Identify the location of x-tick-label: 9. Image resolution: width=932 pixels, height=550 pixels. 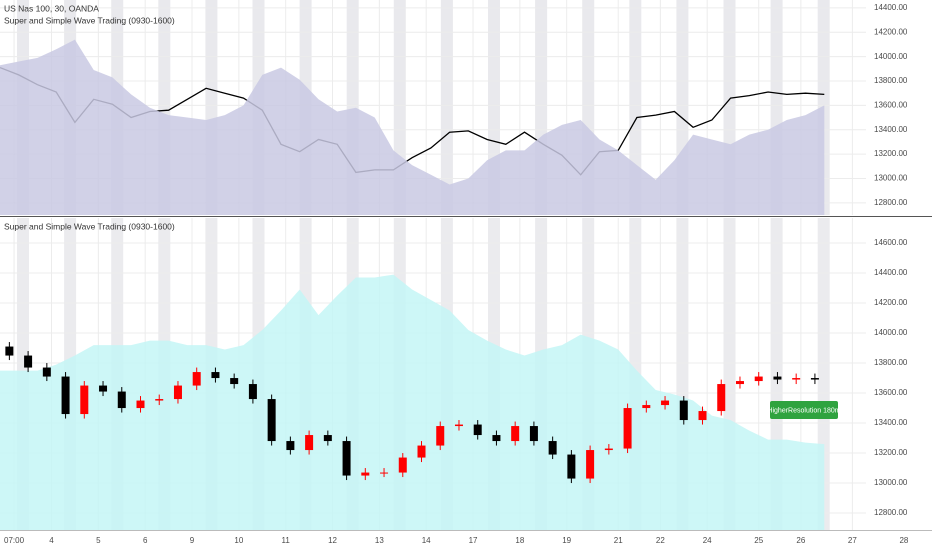
(192, 540).